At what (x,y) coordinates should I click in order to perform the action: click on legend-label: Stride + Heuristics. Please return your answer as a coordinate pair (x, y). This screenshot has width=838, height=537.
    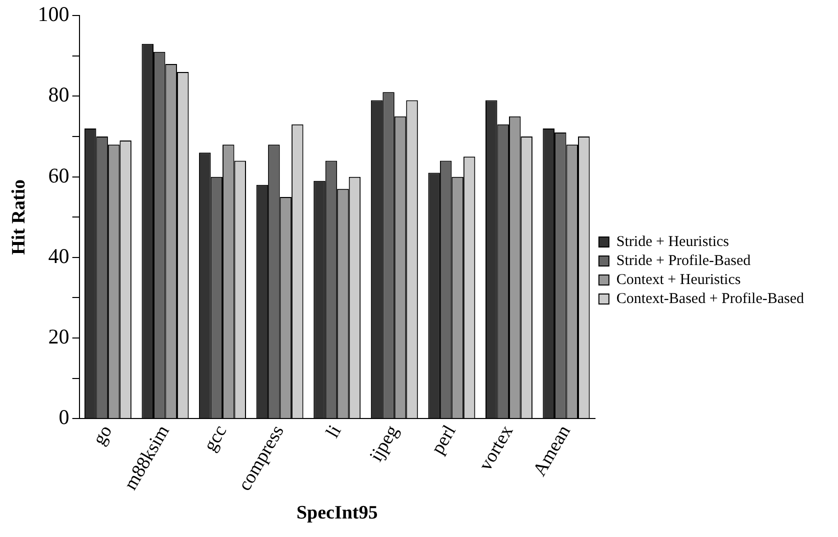
    Looking at the image, I should click on (673, 242).